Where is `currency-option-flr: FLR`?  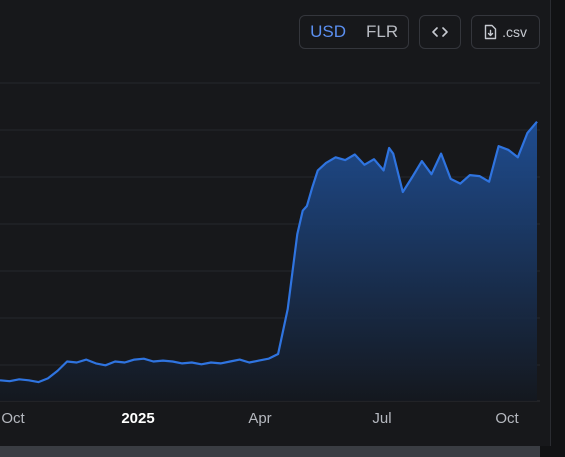
currency-option-flr: FLR is located at coordinates (382, 31).